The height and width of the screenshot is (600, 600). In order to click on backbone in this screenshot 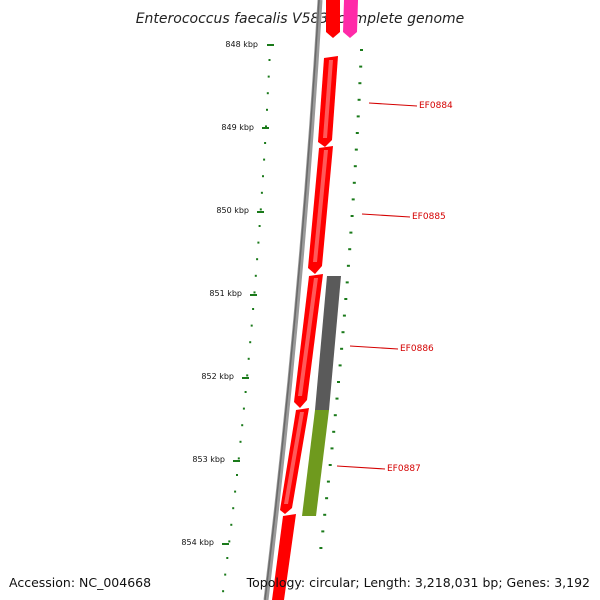, I will do `click(293, 300)`.